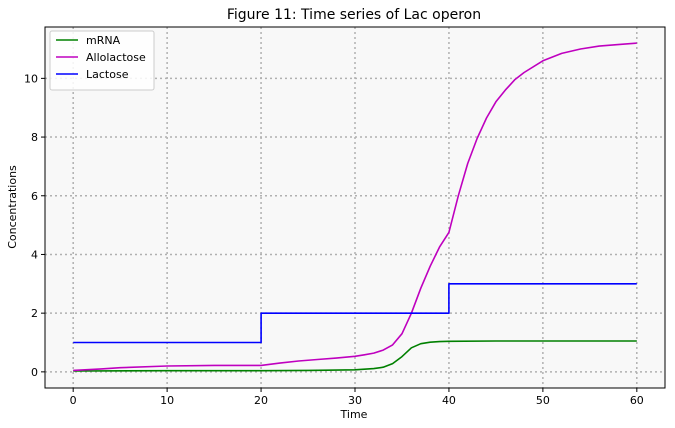 The width and height of the screenshot is (675, 428). I want to click on legend-label-allolactose: Allolactose, so click(116, 57).